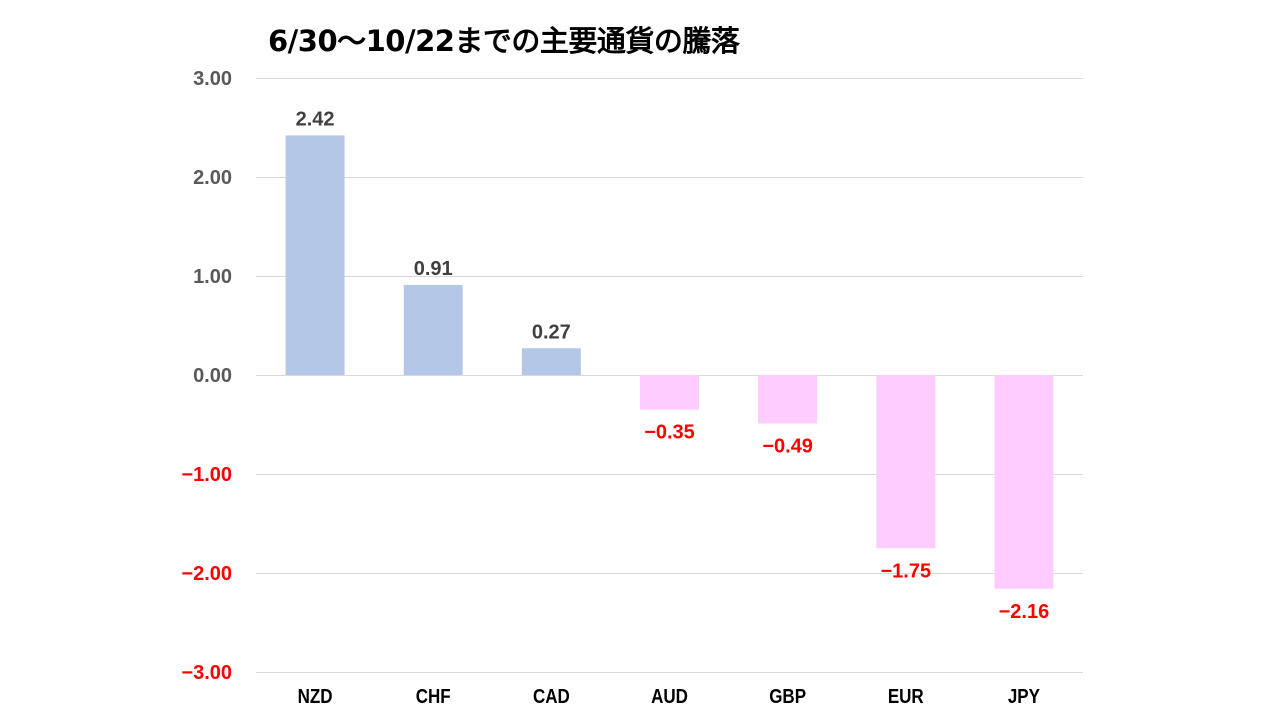 Image resolution: width=1280 pixels, height=720 pixels. What do you see at coordinates (212, 178) in the screenshot?
I see `y-tick-label: 2.00` at bounding box center [212, 178].